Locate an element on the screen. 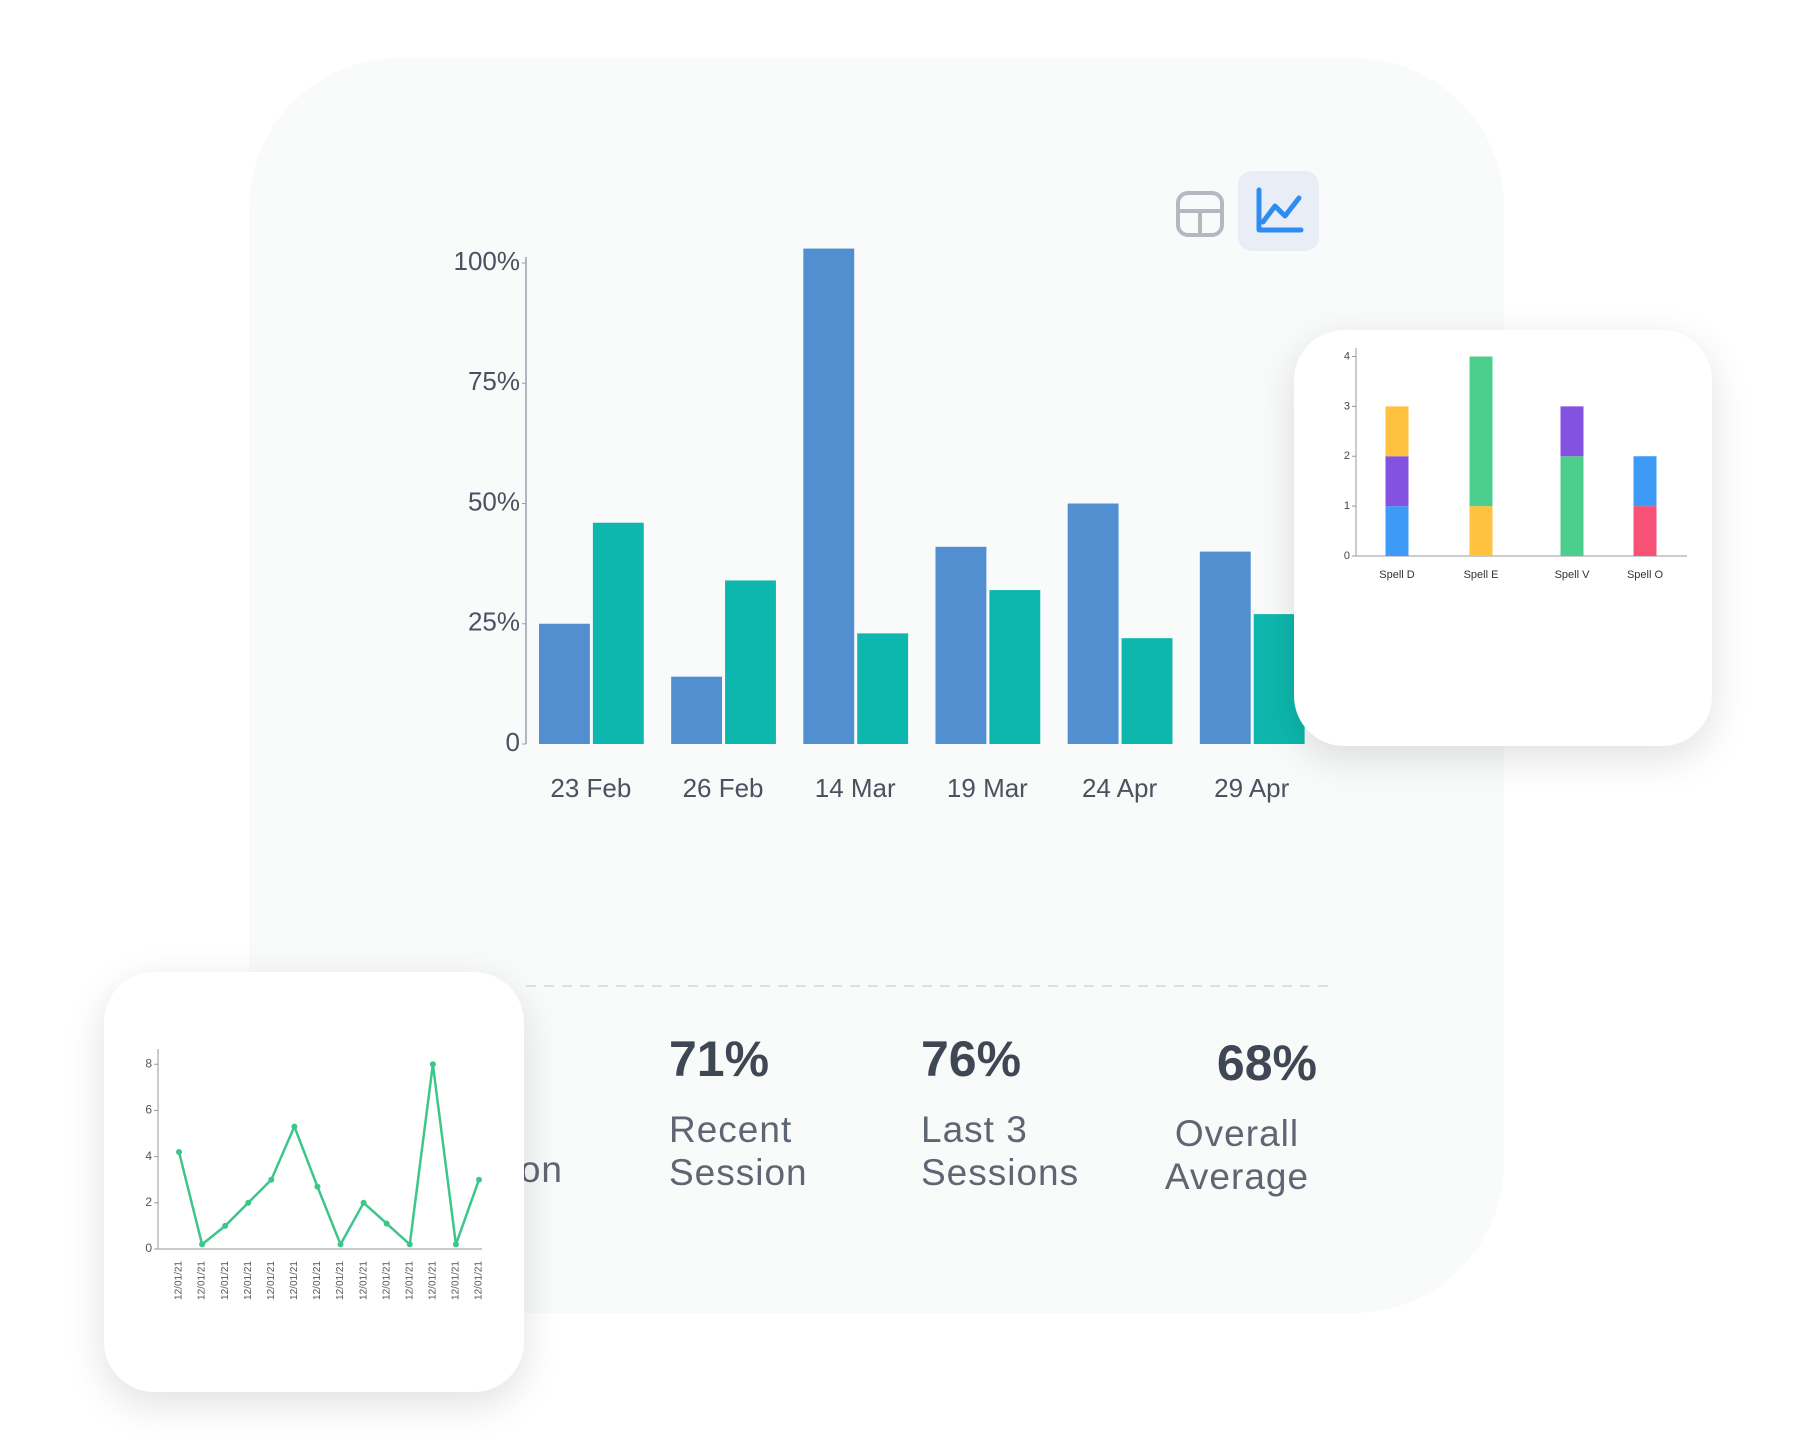 Image resolution: width=1800 pixels, height=1440 pixels. stat-label: Recent Session is located at coordinates (738, 1151).